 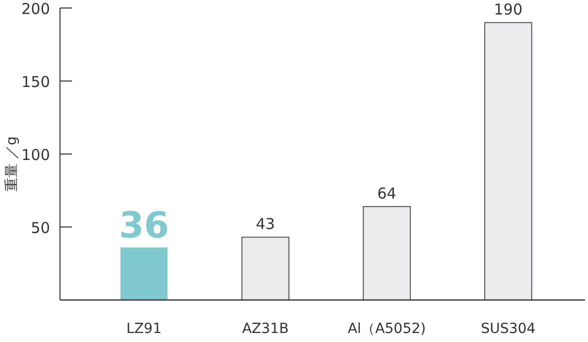 What do you see at coordinates (265, 224) in the screenshot?
I see `data-label: 43` at bounding box center [265, 224].